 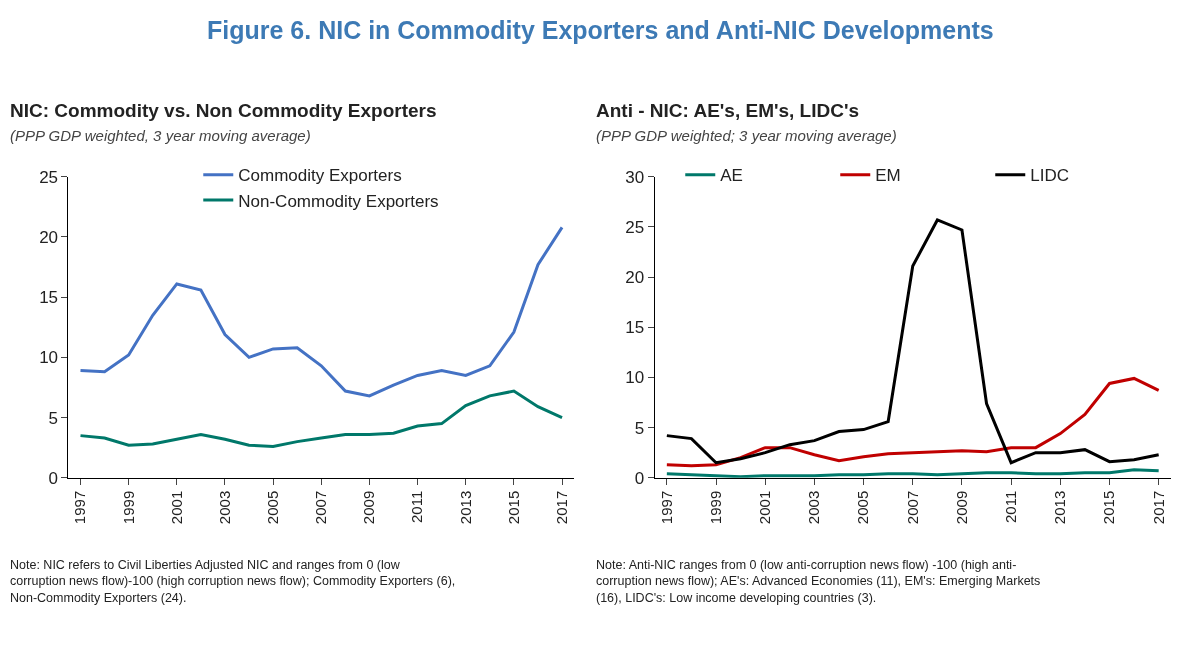 I want to click on text: Figure 6. NIC in Commodity Exporters and Anti-NIC Developments, so click(x=600, y=30).